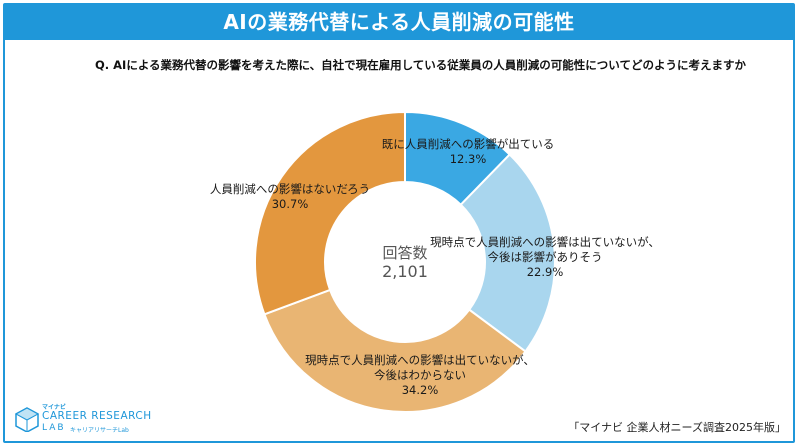 This screenshot has width=800, height=448. What do you see at coordinates (54, 428) in the screenshot?
I see `logo-lab-text: LAB` at bounding box center [54, 428].